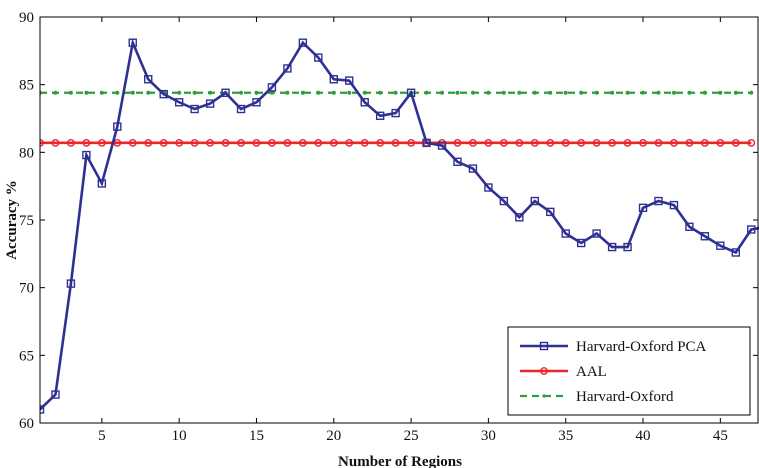  Describe the element at coordinates (26, 18) in the screenshot. I see `y-tick-label: 90` at that location.